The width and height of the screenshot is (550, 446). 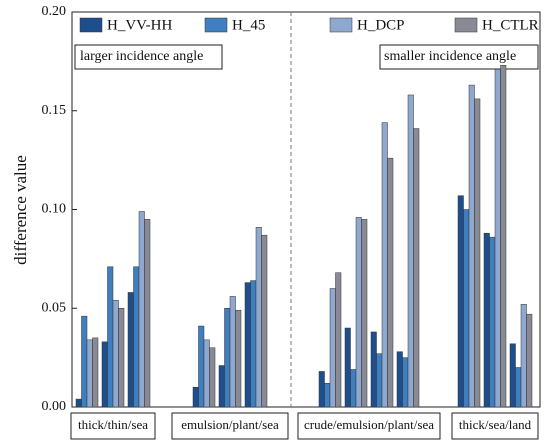 I want to click on y-tick-label: 0.00, so click(x=54, y=406).